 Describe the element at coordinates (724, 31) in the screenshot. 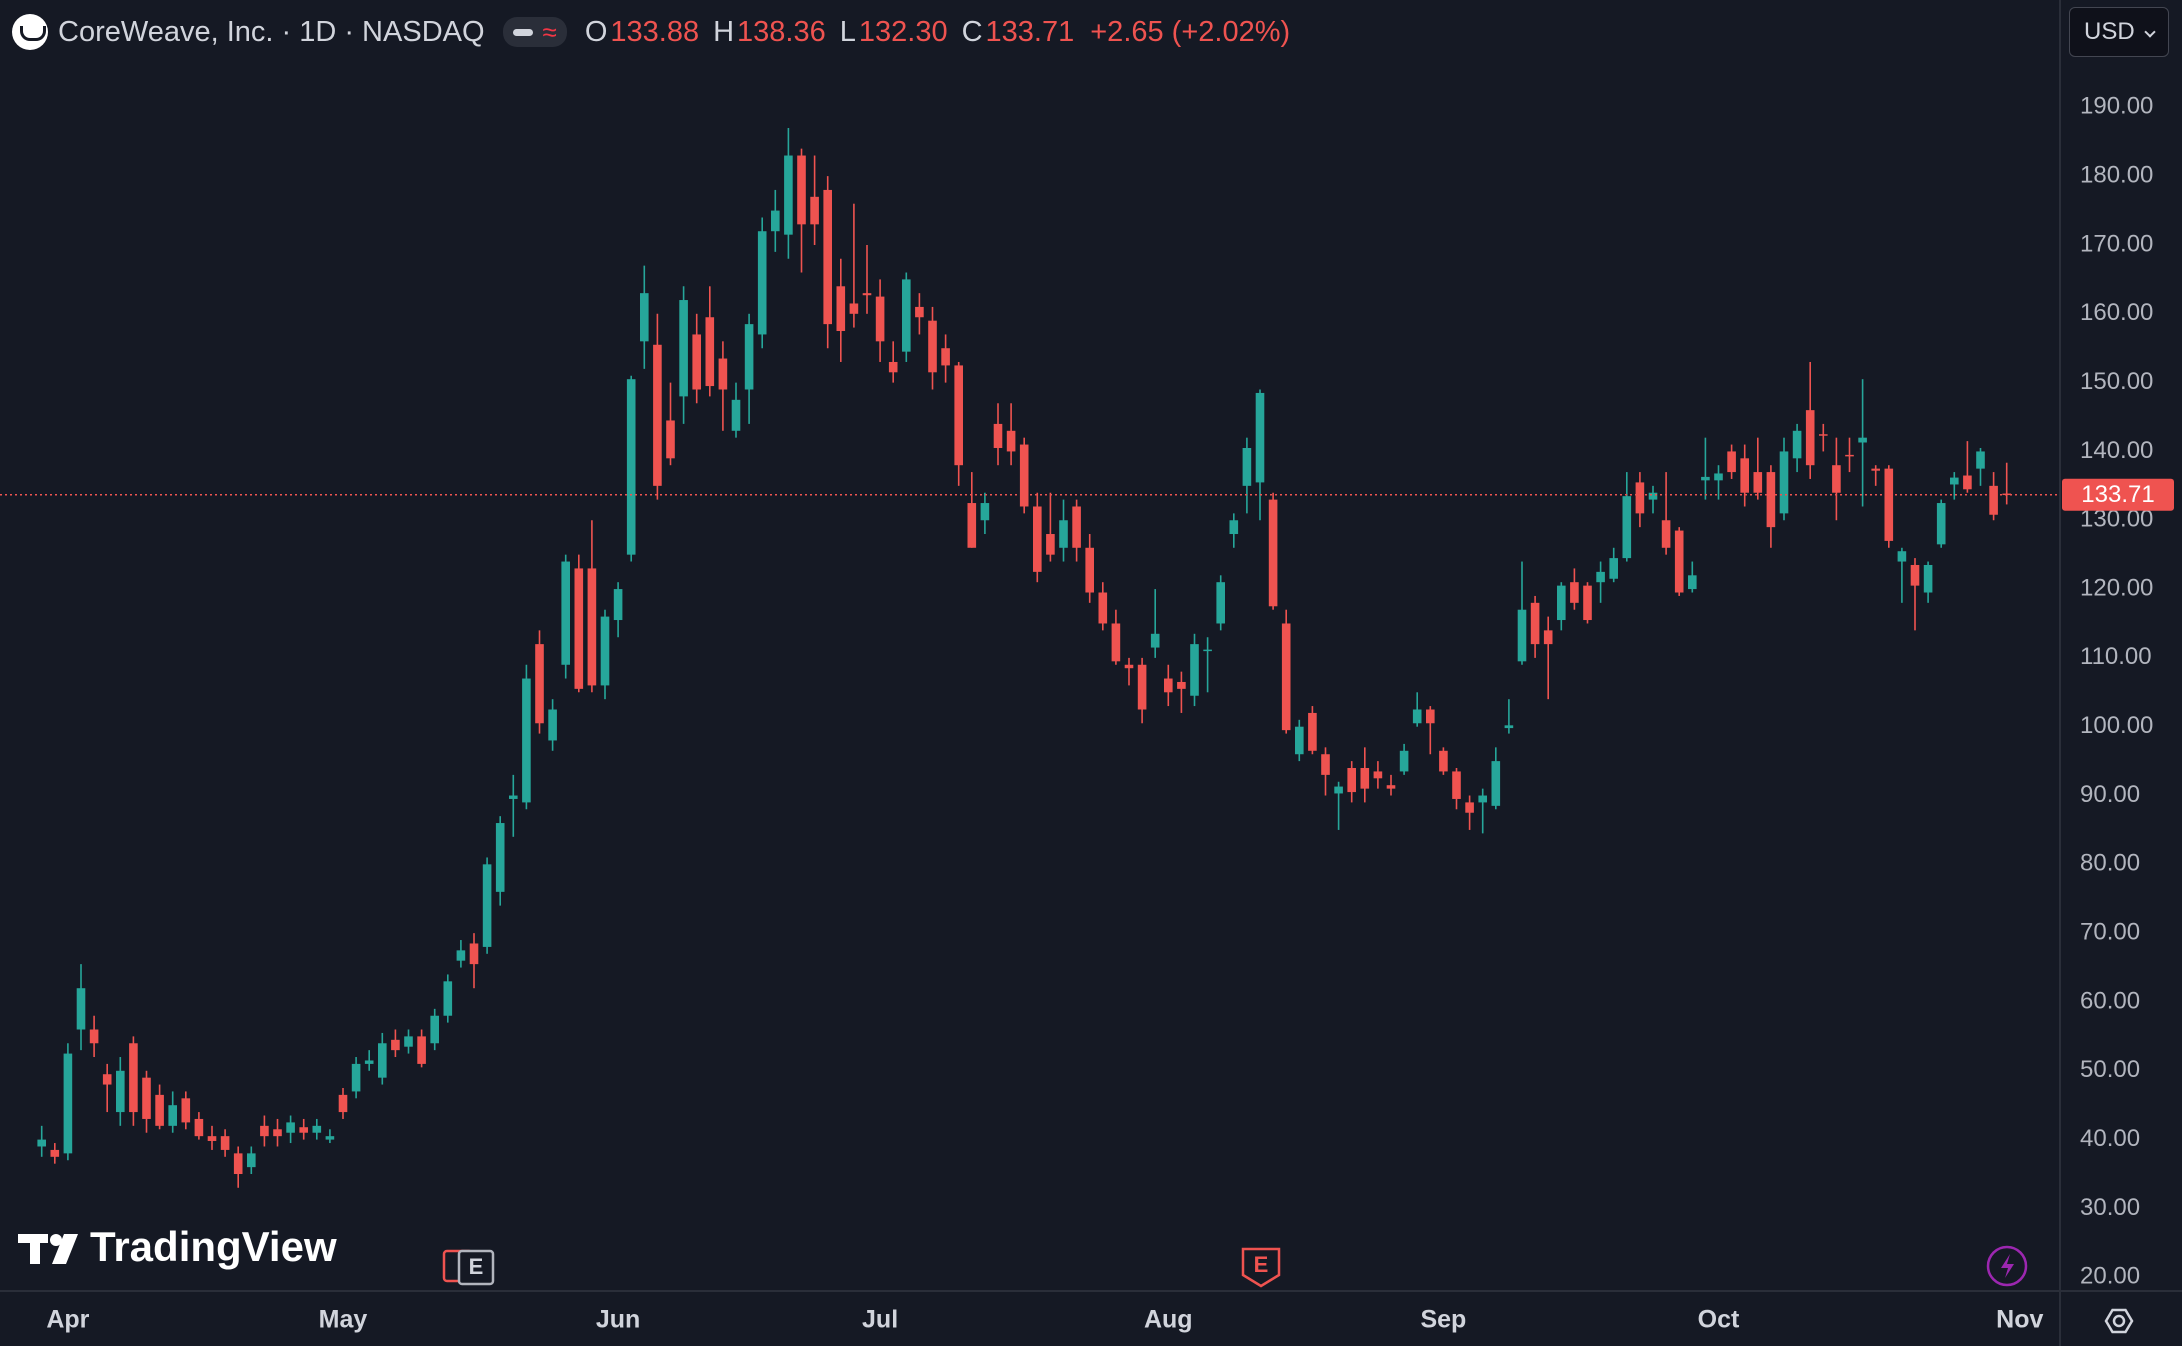

I see `ohlc-key: H` at that location.